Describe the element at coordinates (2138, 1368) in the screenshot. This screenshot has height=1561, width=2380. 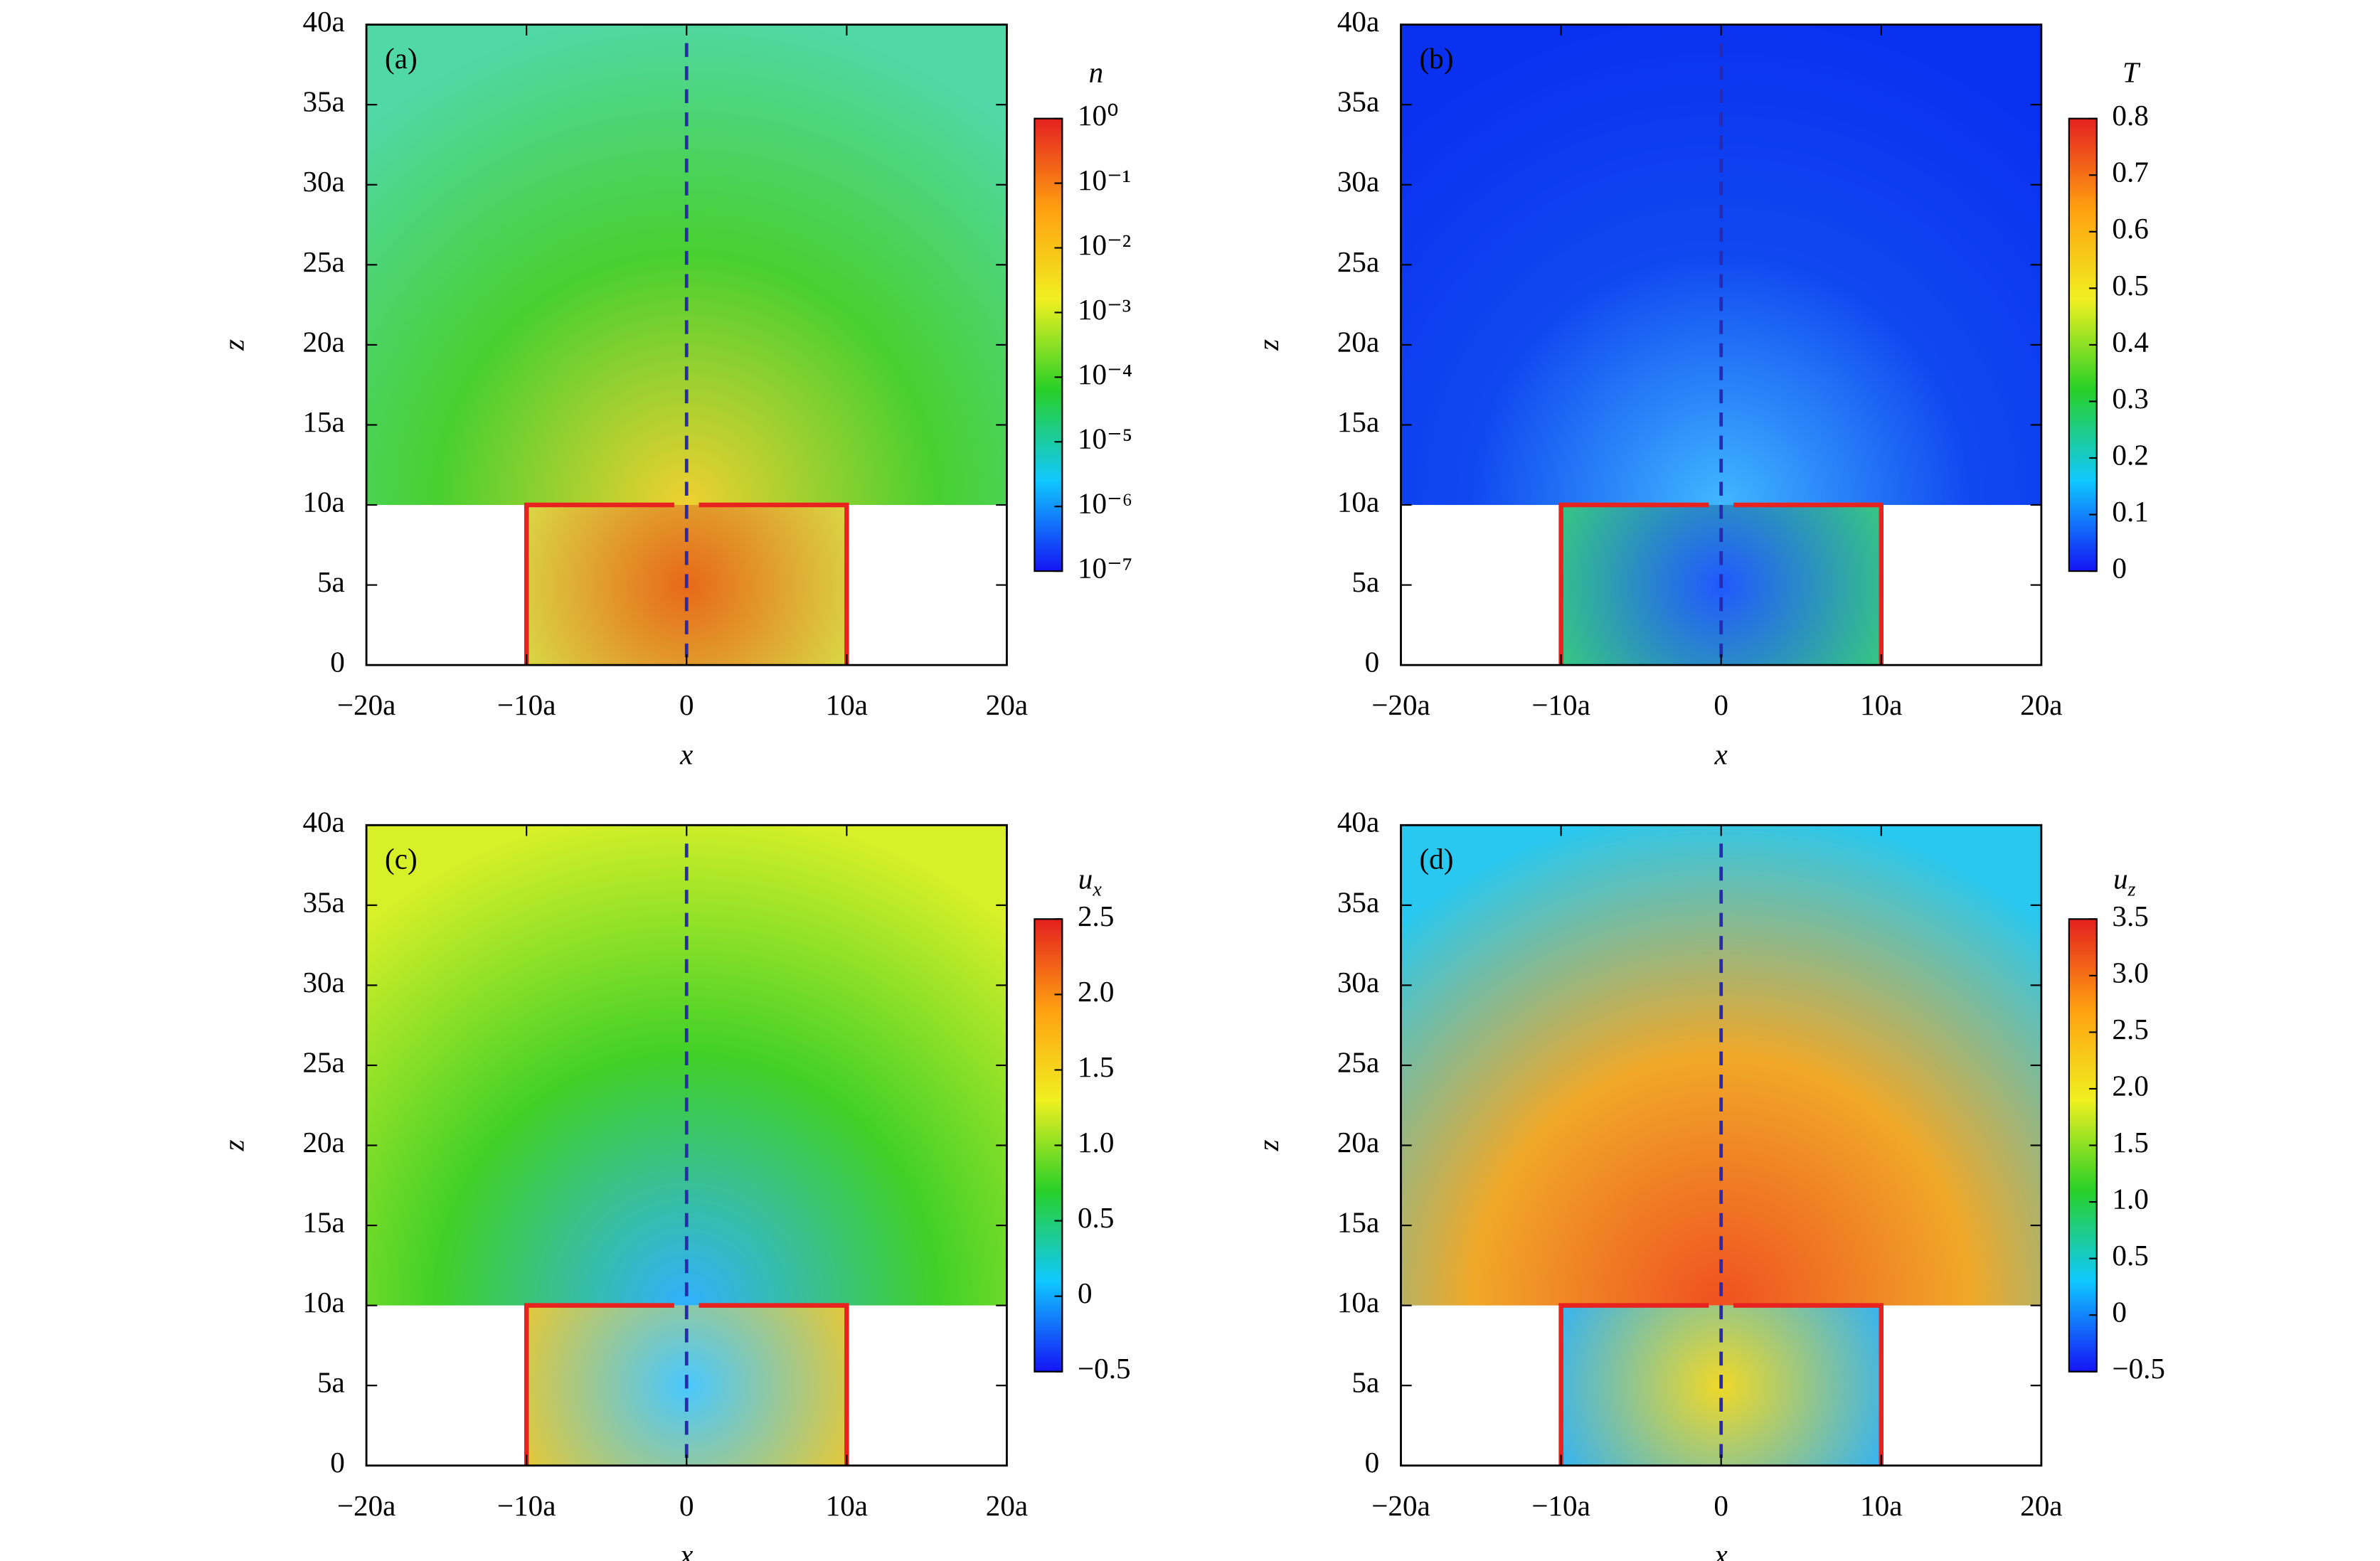
I see `colorbar-tick-label: −0.5` at that location.